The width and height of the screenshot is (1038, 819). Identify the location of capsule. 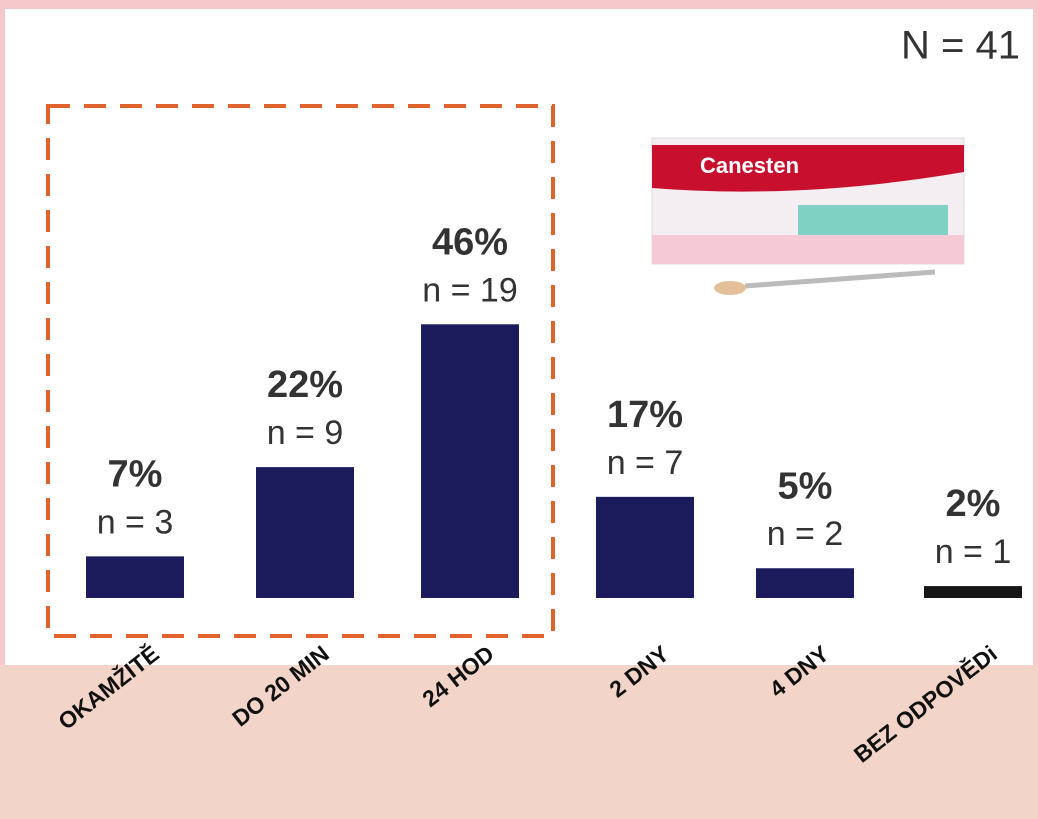
(730, 288).